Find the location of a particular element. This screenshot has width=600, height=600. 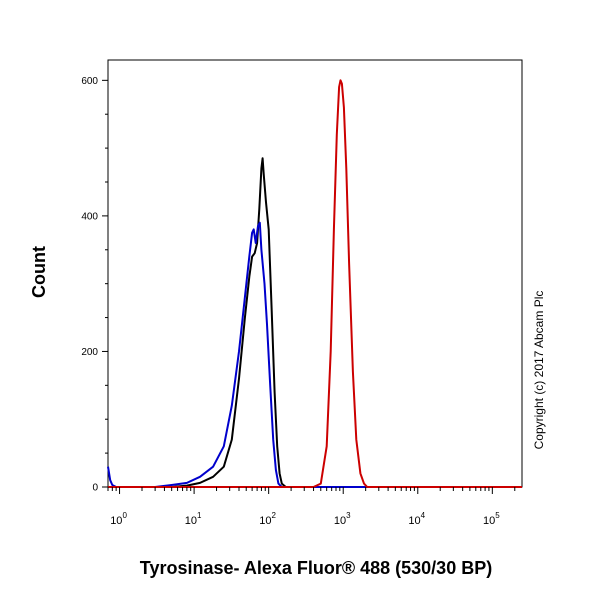

y-tick-label: 600 is located at coordinates (89, 81).